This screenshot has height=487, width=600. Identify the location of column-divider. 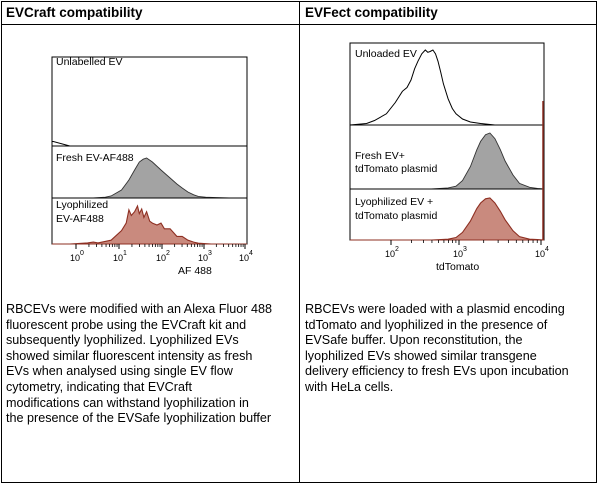
(299, 242).